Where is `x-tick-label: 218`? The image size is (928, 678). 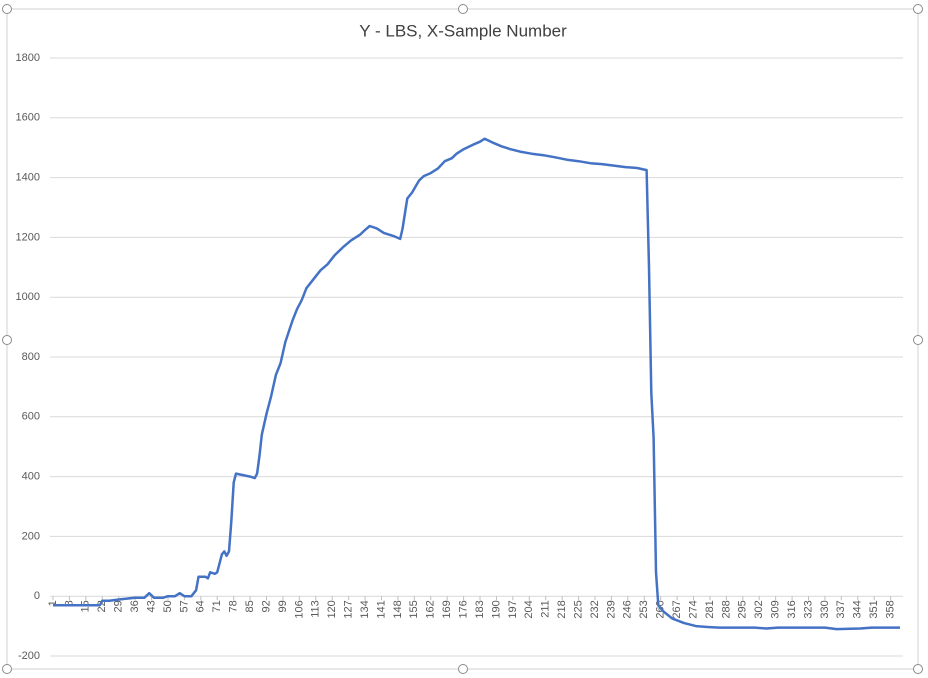 x-tick-label: 218 is located at coordinates (562, 609).